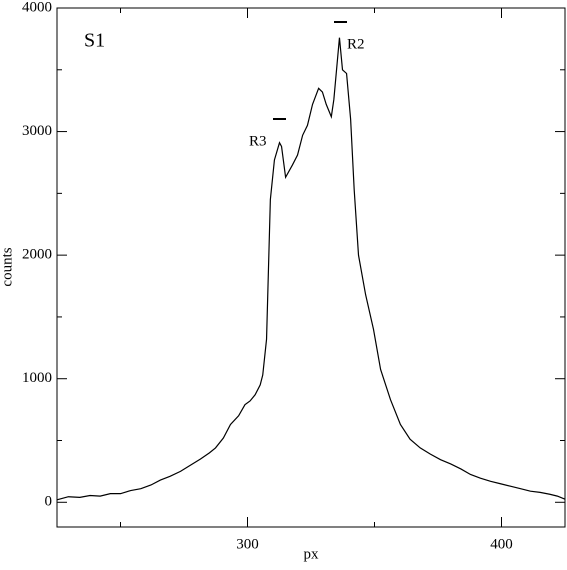  What do you see at coordinates (356, 44) in the screenshot?
I see `annotation: R2` at bounding box center [356, 44].